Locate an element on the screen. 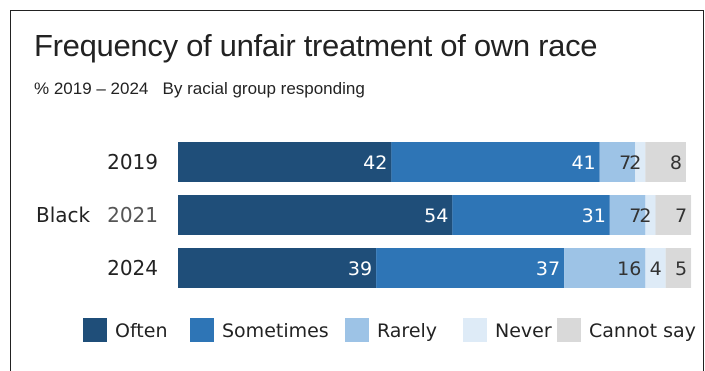 The height and width of the screenshot is (371, 705). legend-swatch-often is located at coordinates (95, 330).